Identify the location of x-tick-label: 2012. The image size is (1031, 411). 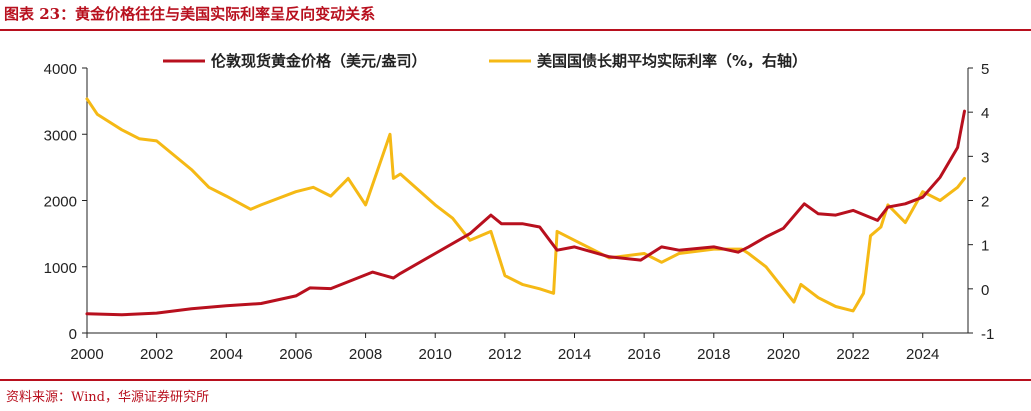
(504, 354).